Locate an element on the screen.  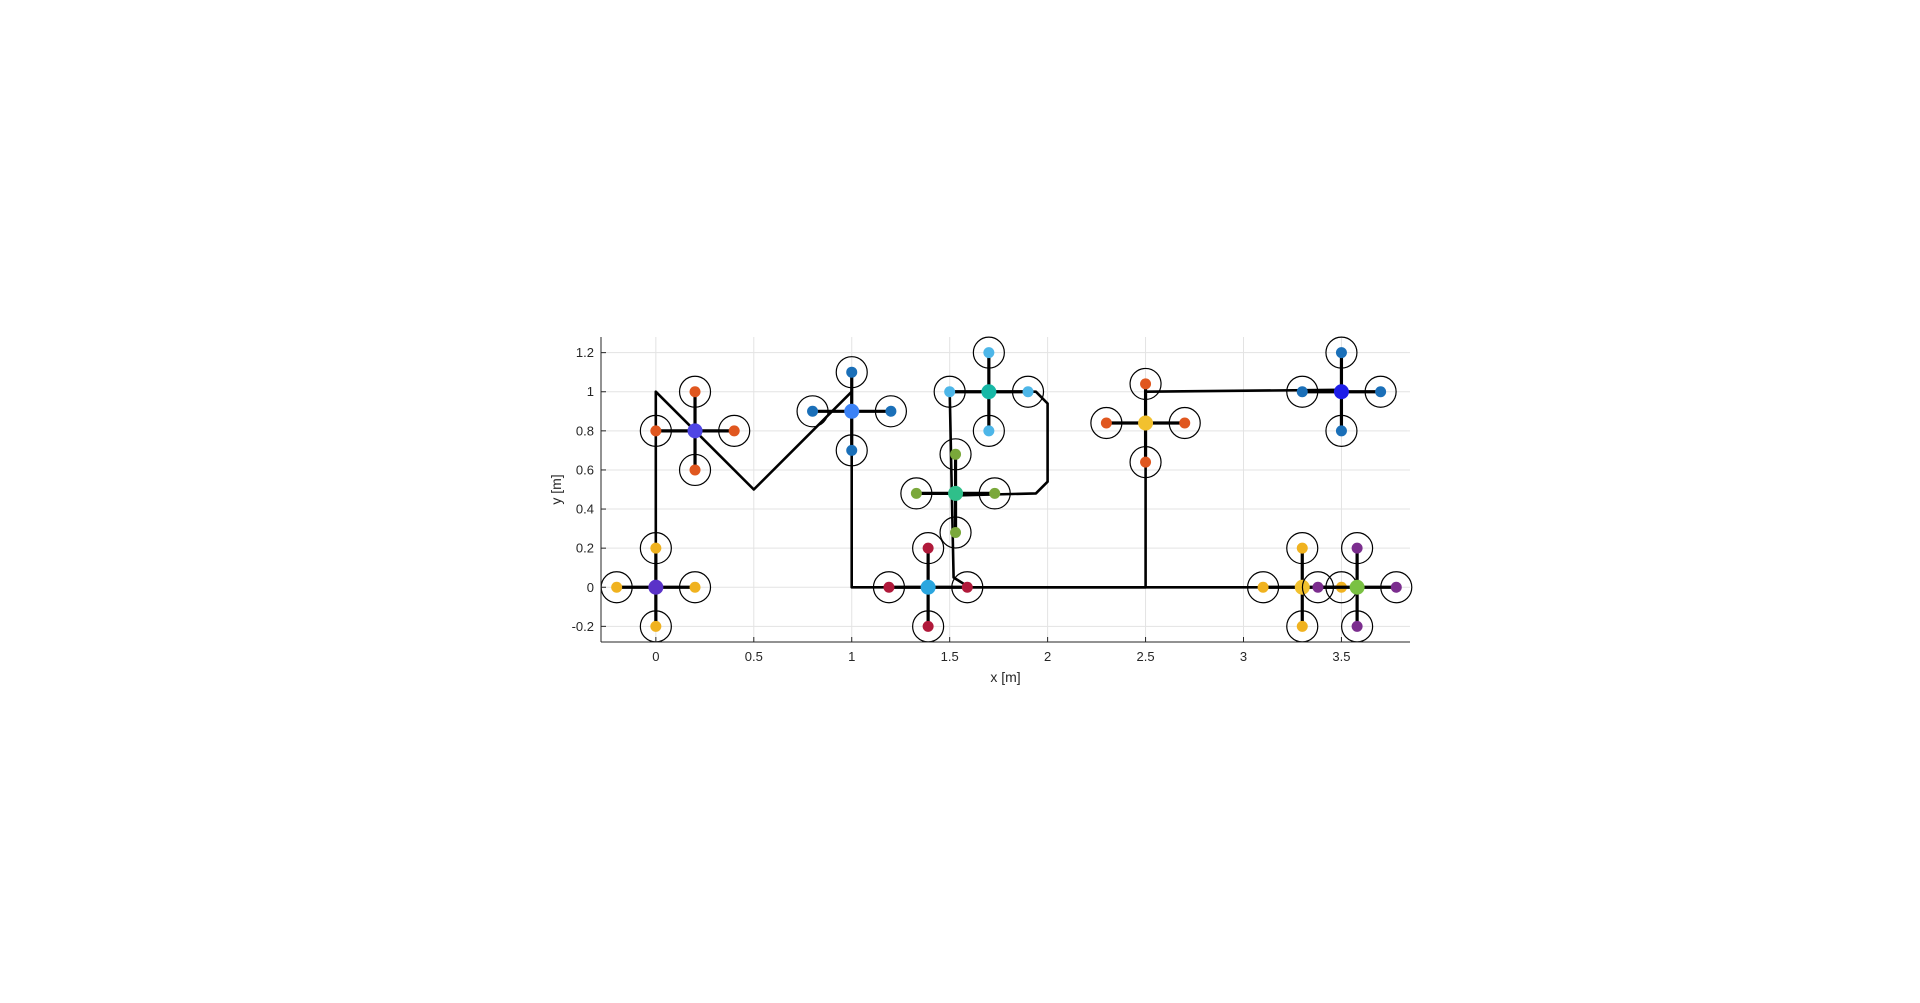
y-tick-label: -0.2 is located at coordinates (583, 626).